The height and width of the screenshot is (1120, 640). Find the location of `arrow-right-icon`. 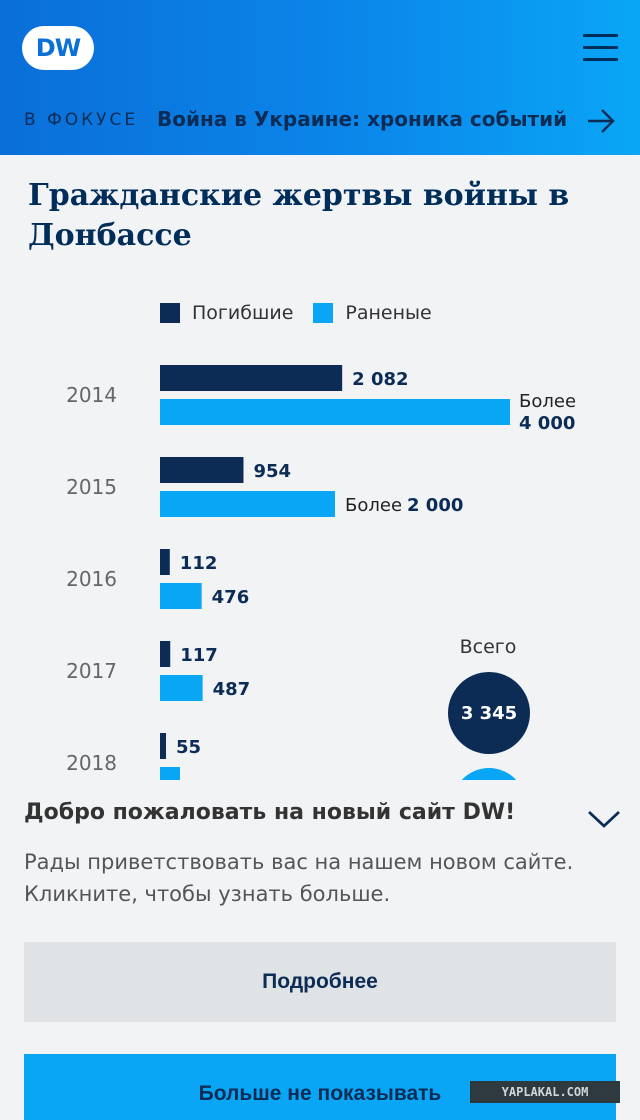

arrow-right-icon is located at coordinates (601, 121).